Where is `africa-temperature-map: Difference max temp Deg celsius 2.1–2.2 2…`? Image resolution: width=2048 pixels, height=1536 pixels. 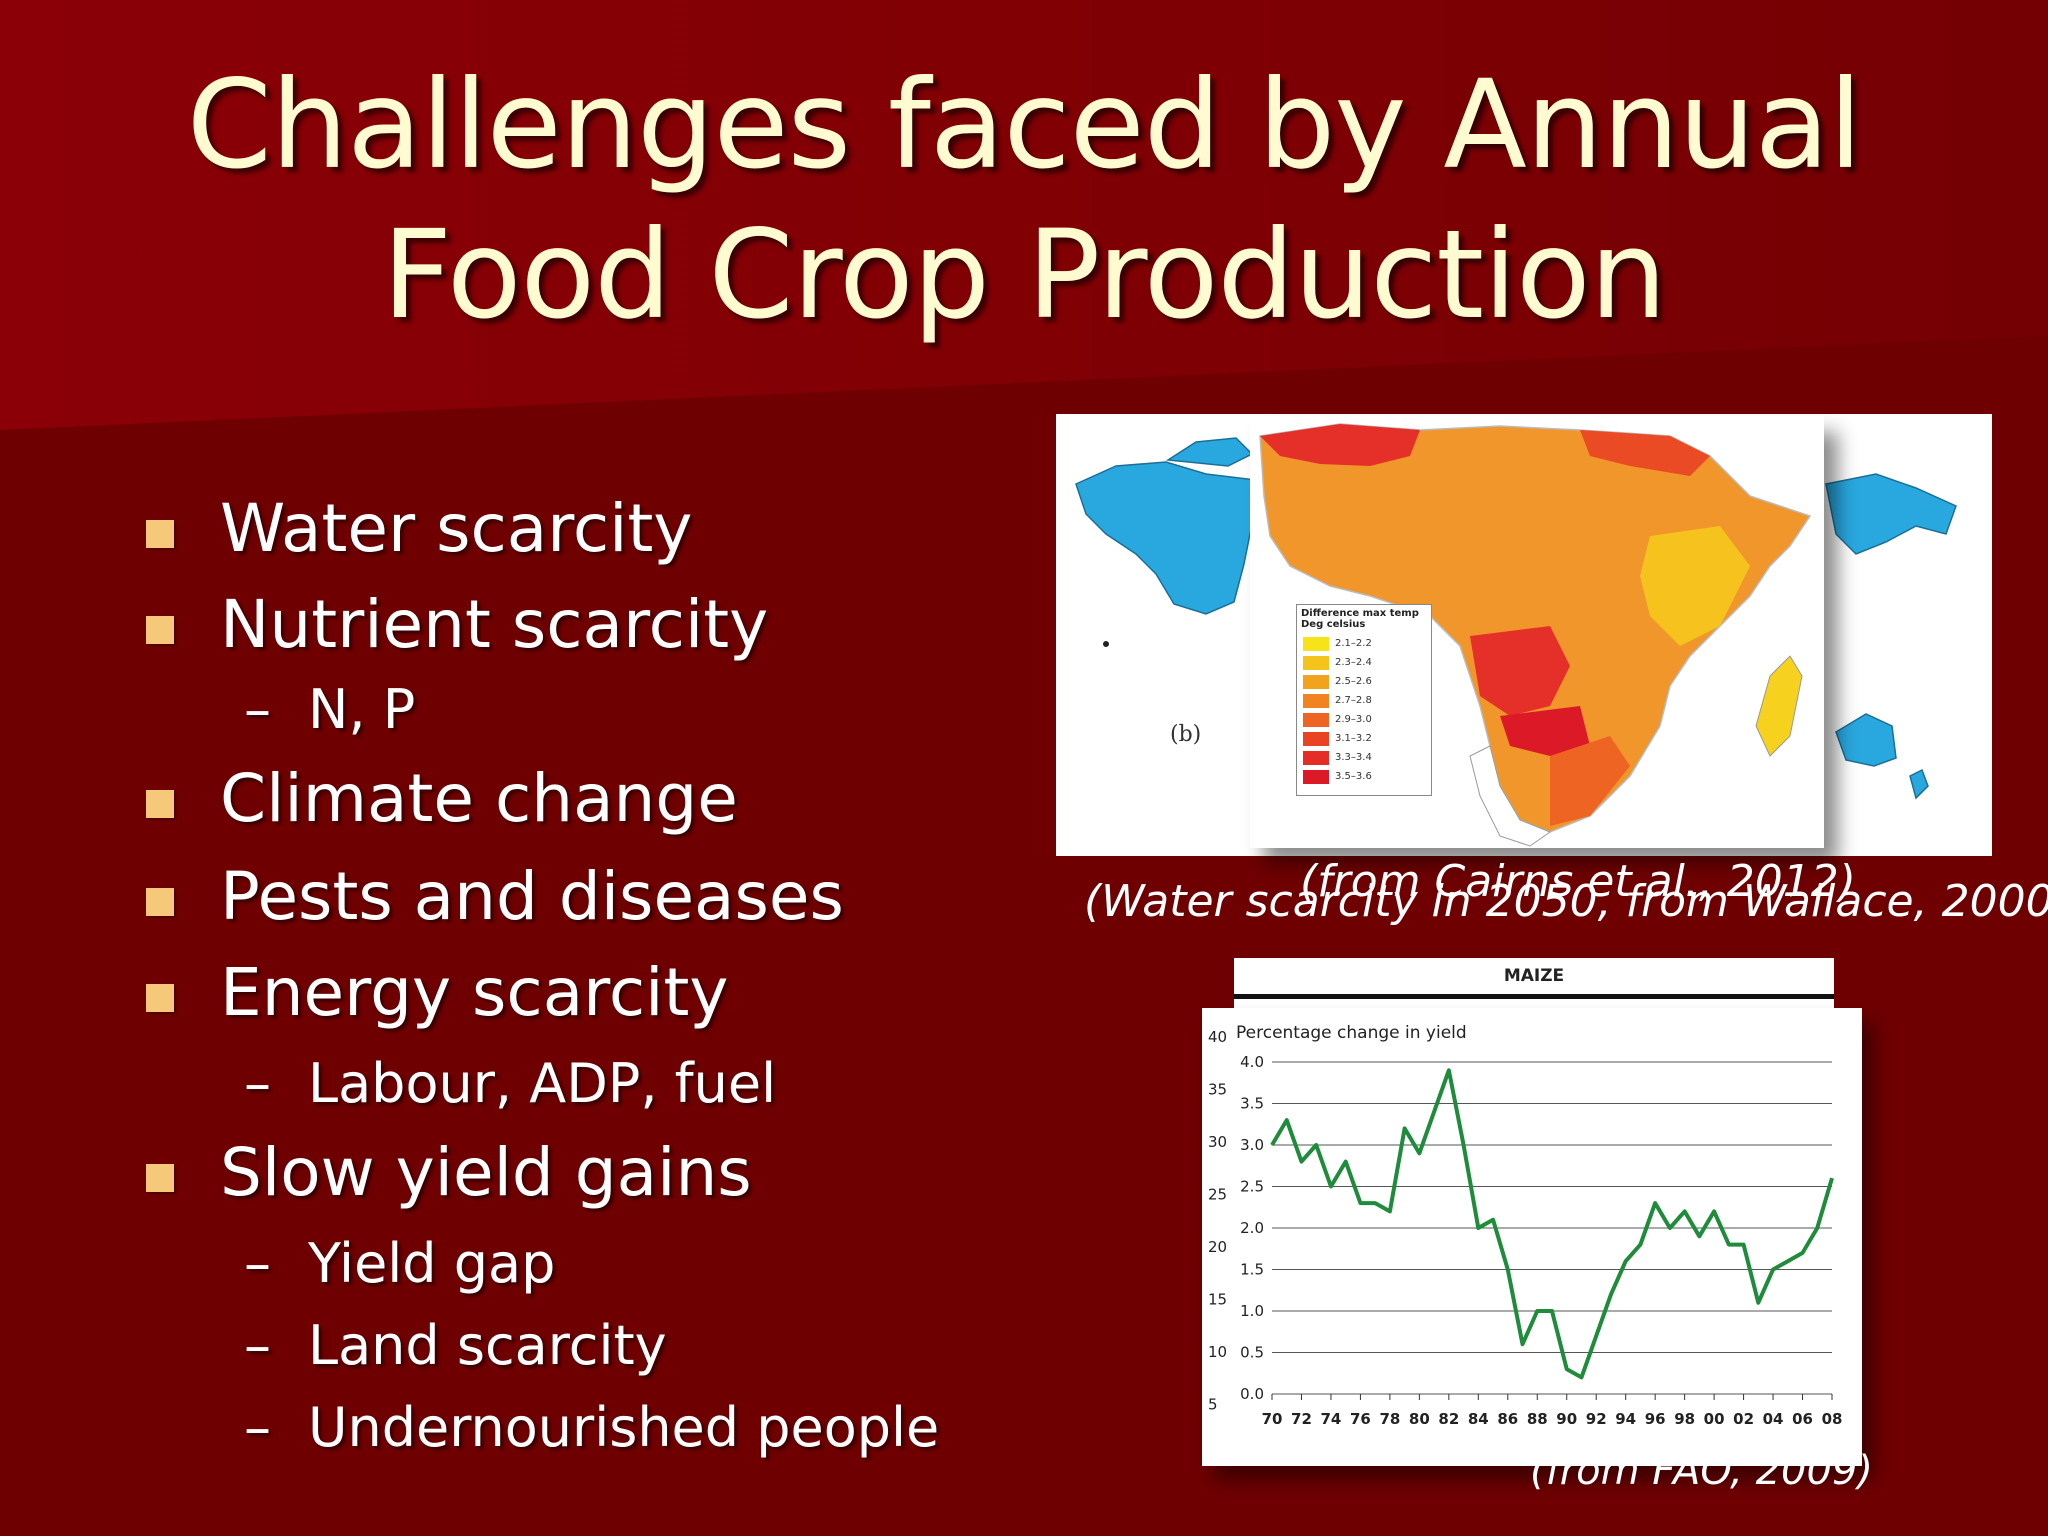 africa-temperature-map: Difference max temp Deg celsius 2.1–2.2 2… is located at coordinates (1537, 632).